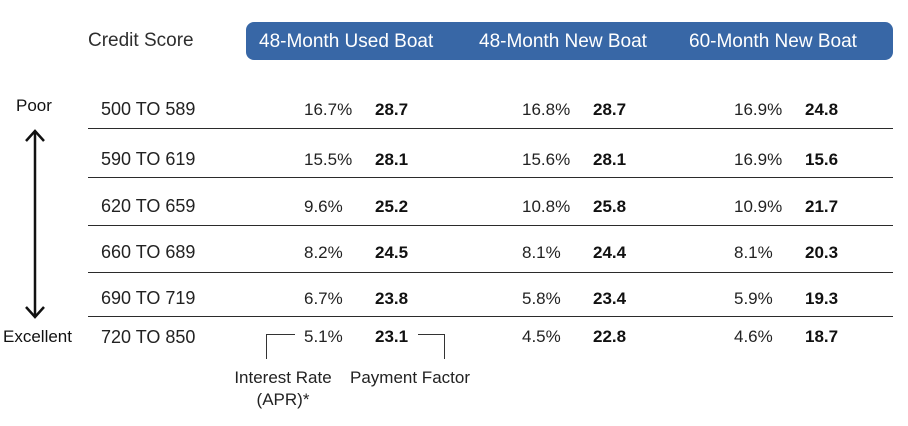 This screenshot has height=426, width=908. What do you see at coordinates (392, 298) in the screenshot?
I see `payment-factor-value: 23.8` at bounding box center [392, 298].